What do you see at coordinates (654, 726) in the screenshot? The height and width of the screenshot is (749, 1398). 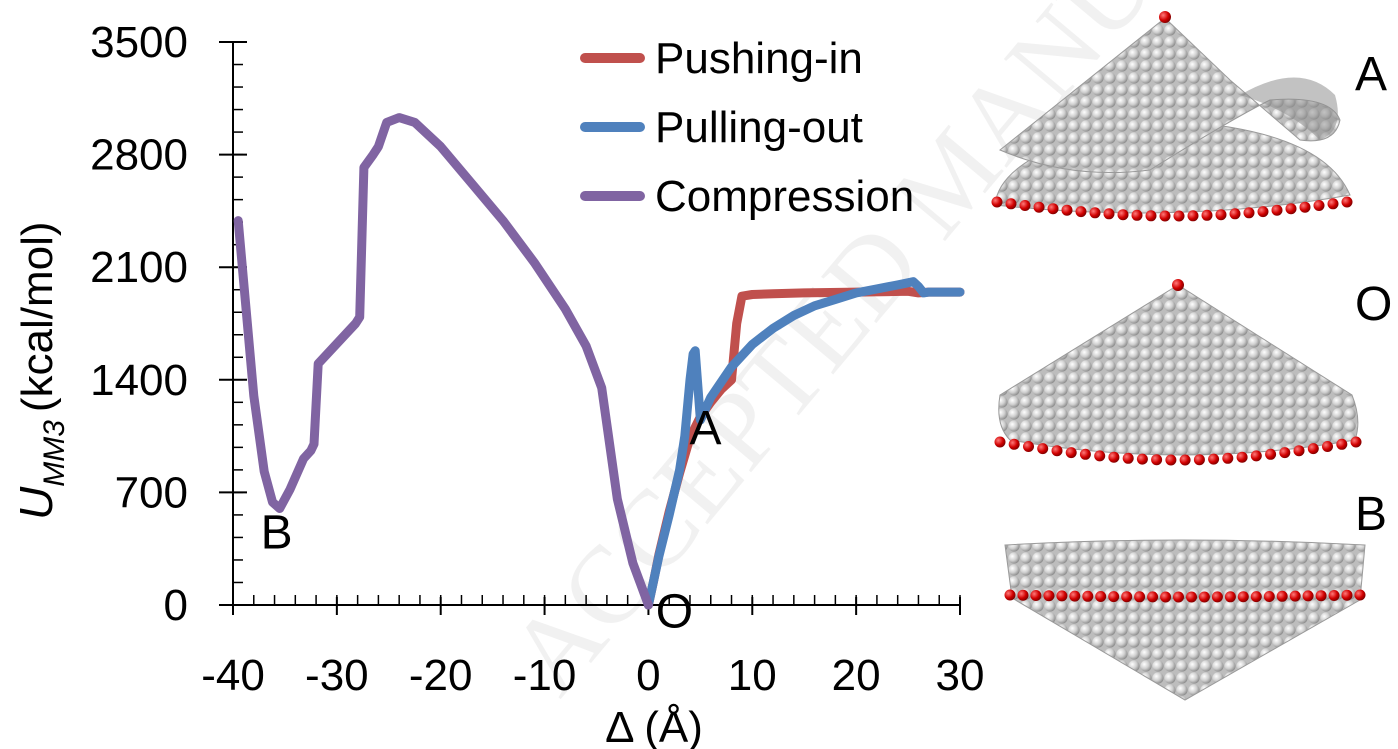 I see `x-axis-title: Δ (Å)` at bounding box center [654, 726].